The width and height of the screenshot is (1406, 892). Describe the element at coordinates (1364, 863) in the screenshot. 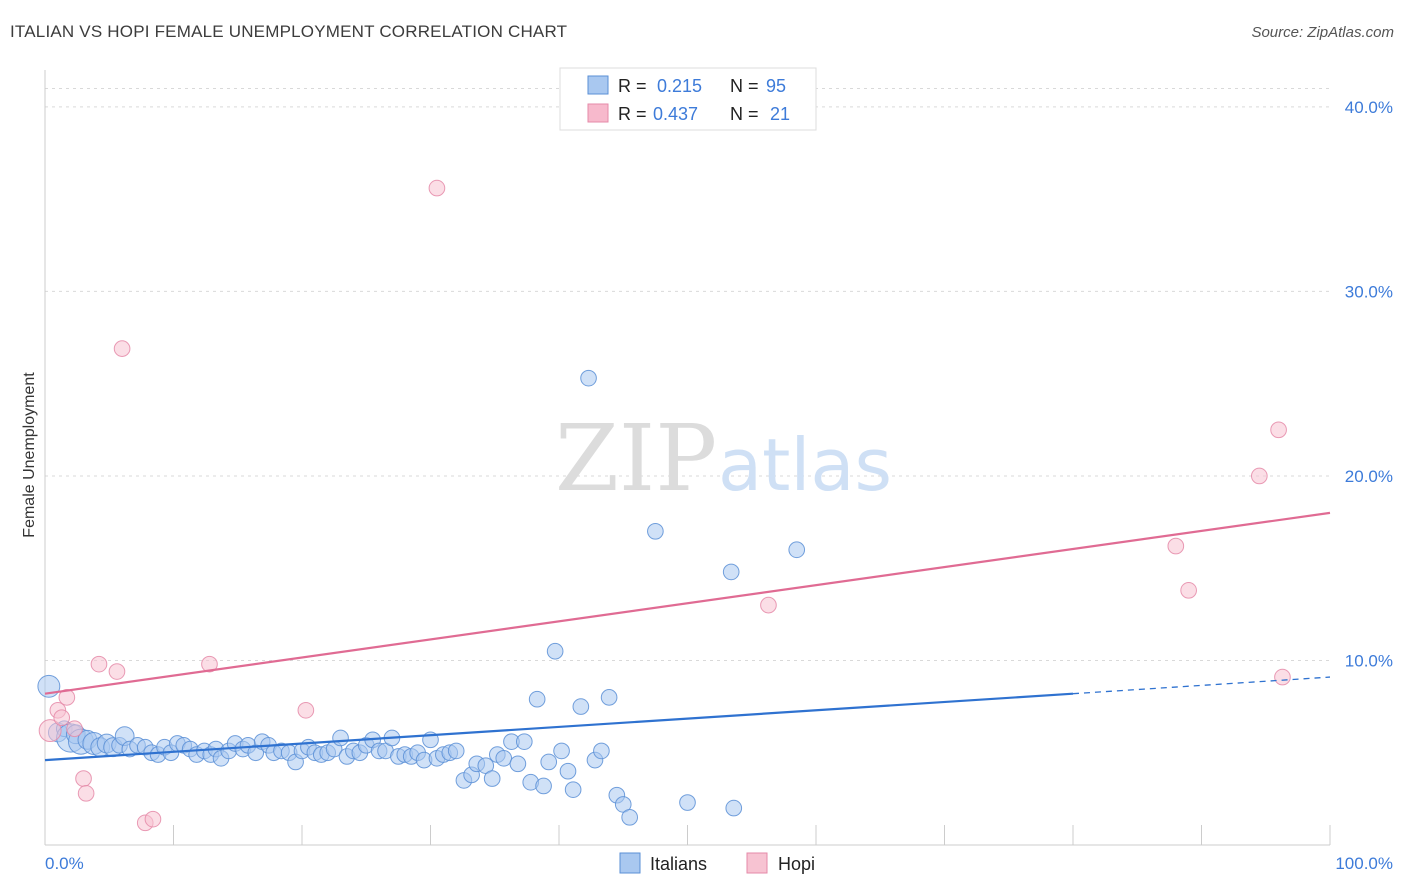

I see `x-tick-label-1: 100.0%` at that location.